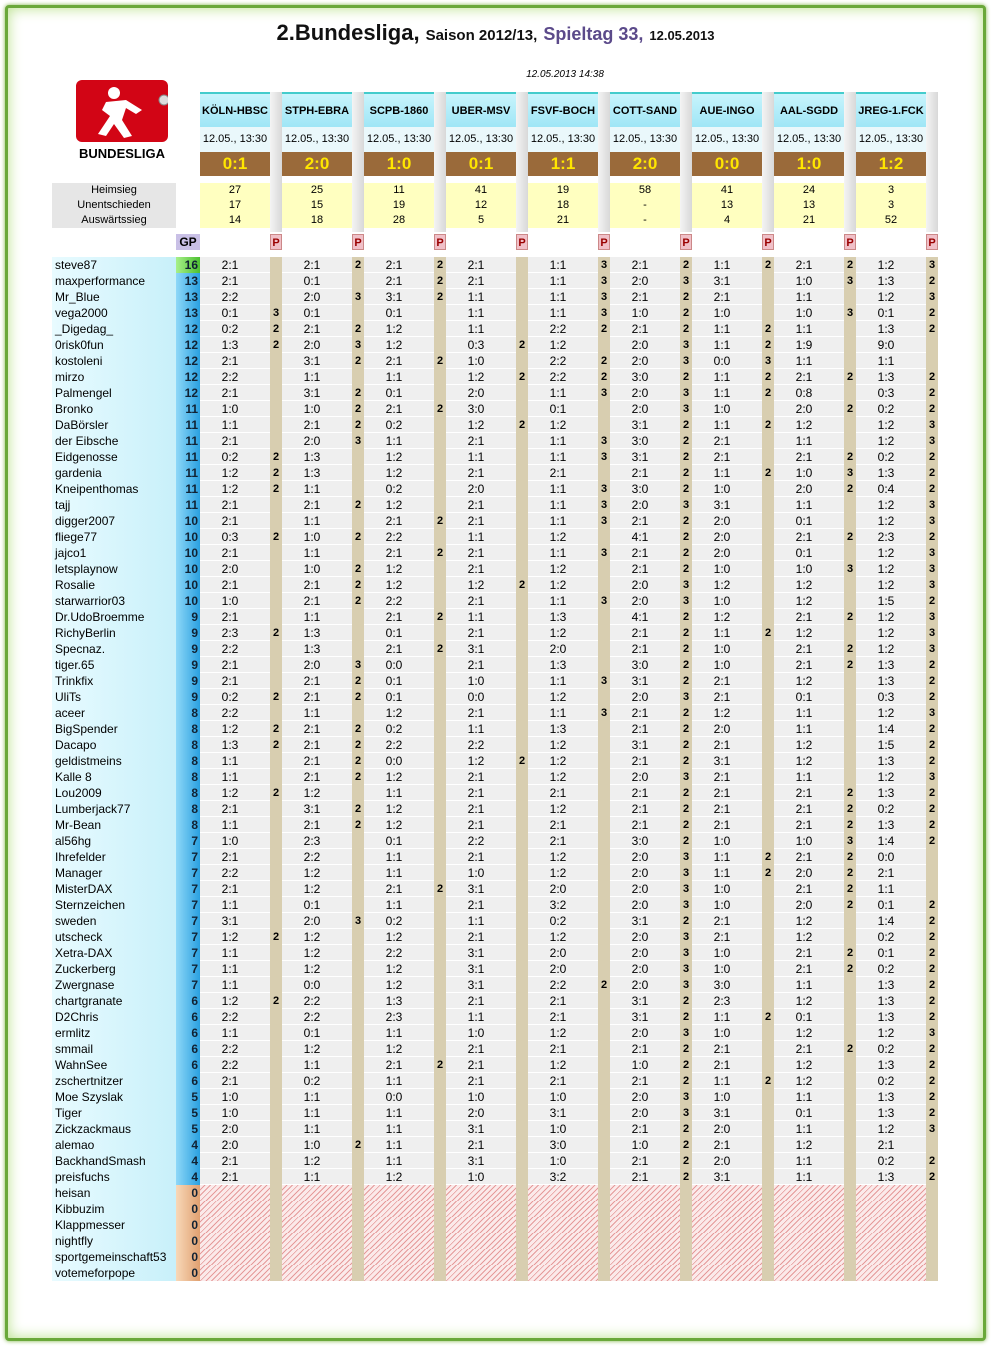  What do you see at coordinates (809, 164) in the screenshot?
I see `match-result: 1:0` at bounding box center [809, 164].